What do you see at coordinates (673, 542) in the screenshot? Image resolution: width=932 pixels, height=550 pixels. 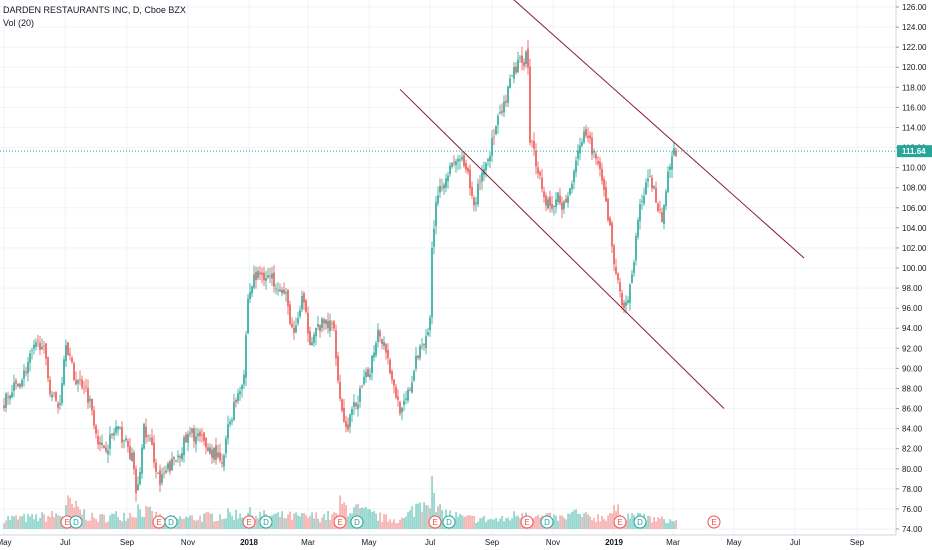 I see `x-tick-label: Mar` at bounding box center [673, 542].